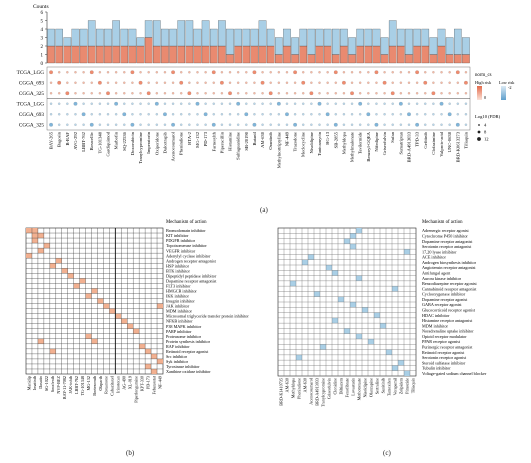 The height and width of the screenshot is (463, 531). Describe the element at coordinates (153, 384) in the screenshot. I see `compound-label: Febuxostat` at that location.